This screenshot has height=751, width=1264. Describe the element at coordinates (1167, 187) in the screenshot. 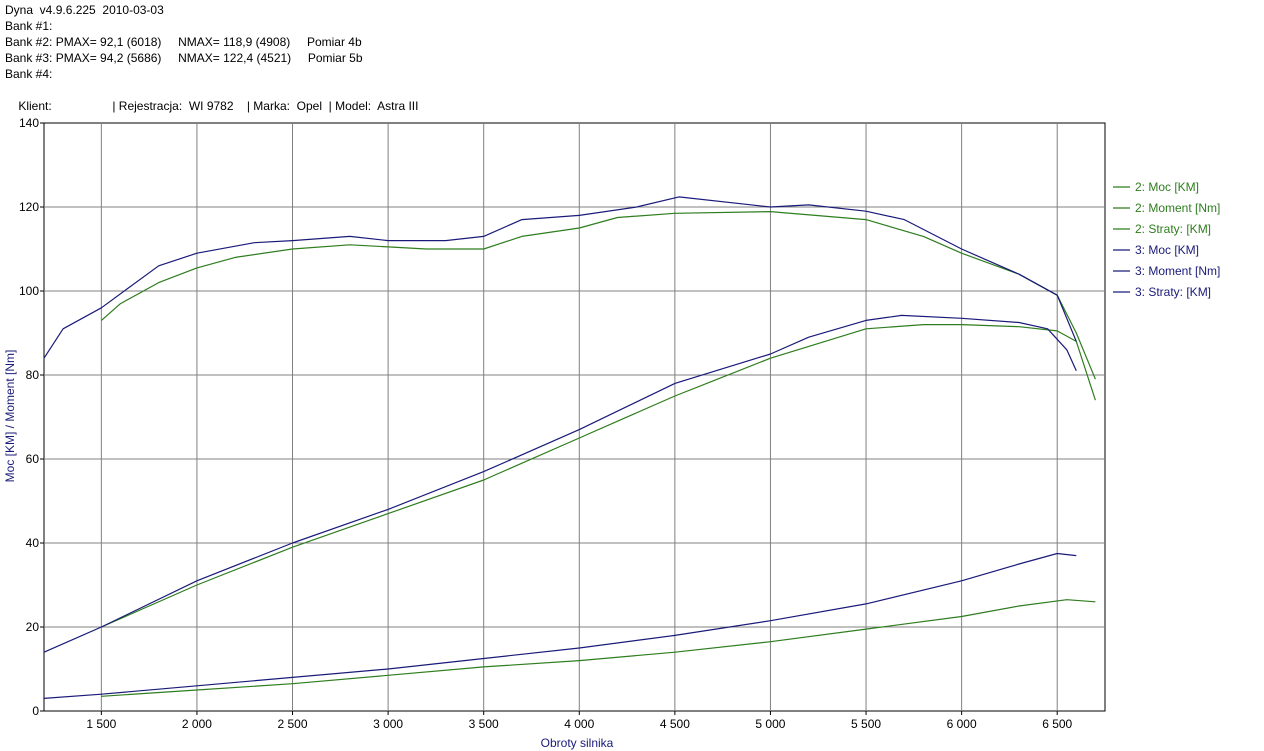

I see `legend-entry: 2: Moc [KM]` at that location.